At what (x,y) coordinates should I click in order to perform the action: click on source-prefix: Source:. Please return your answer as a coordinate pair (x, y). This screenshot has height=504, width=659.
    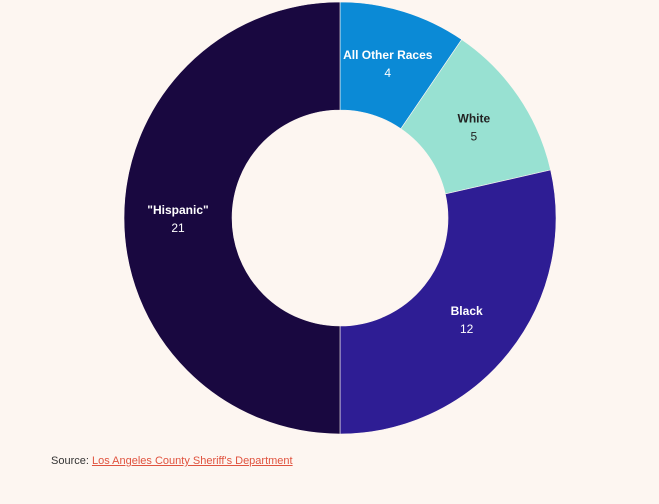
    Looking at the image, I should click on (71, 461).